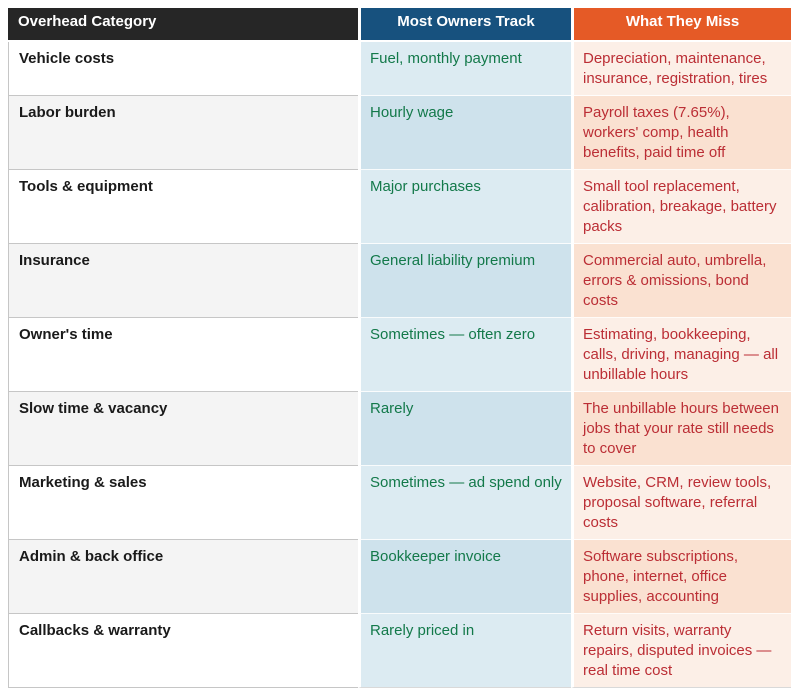 The image size is (799, 688). I want to click on tracked-cell: General liability premium, so click(464, 281).